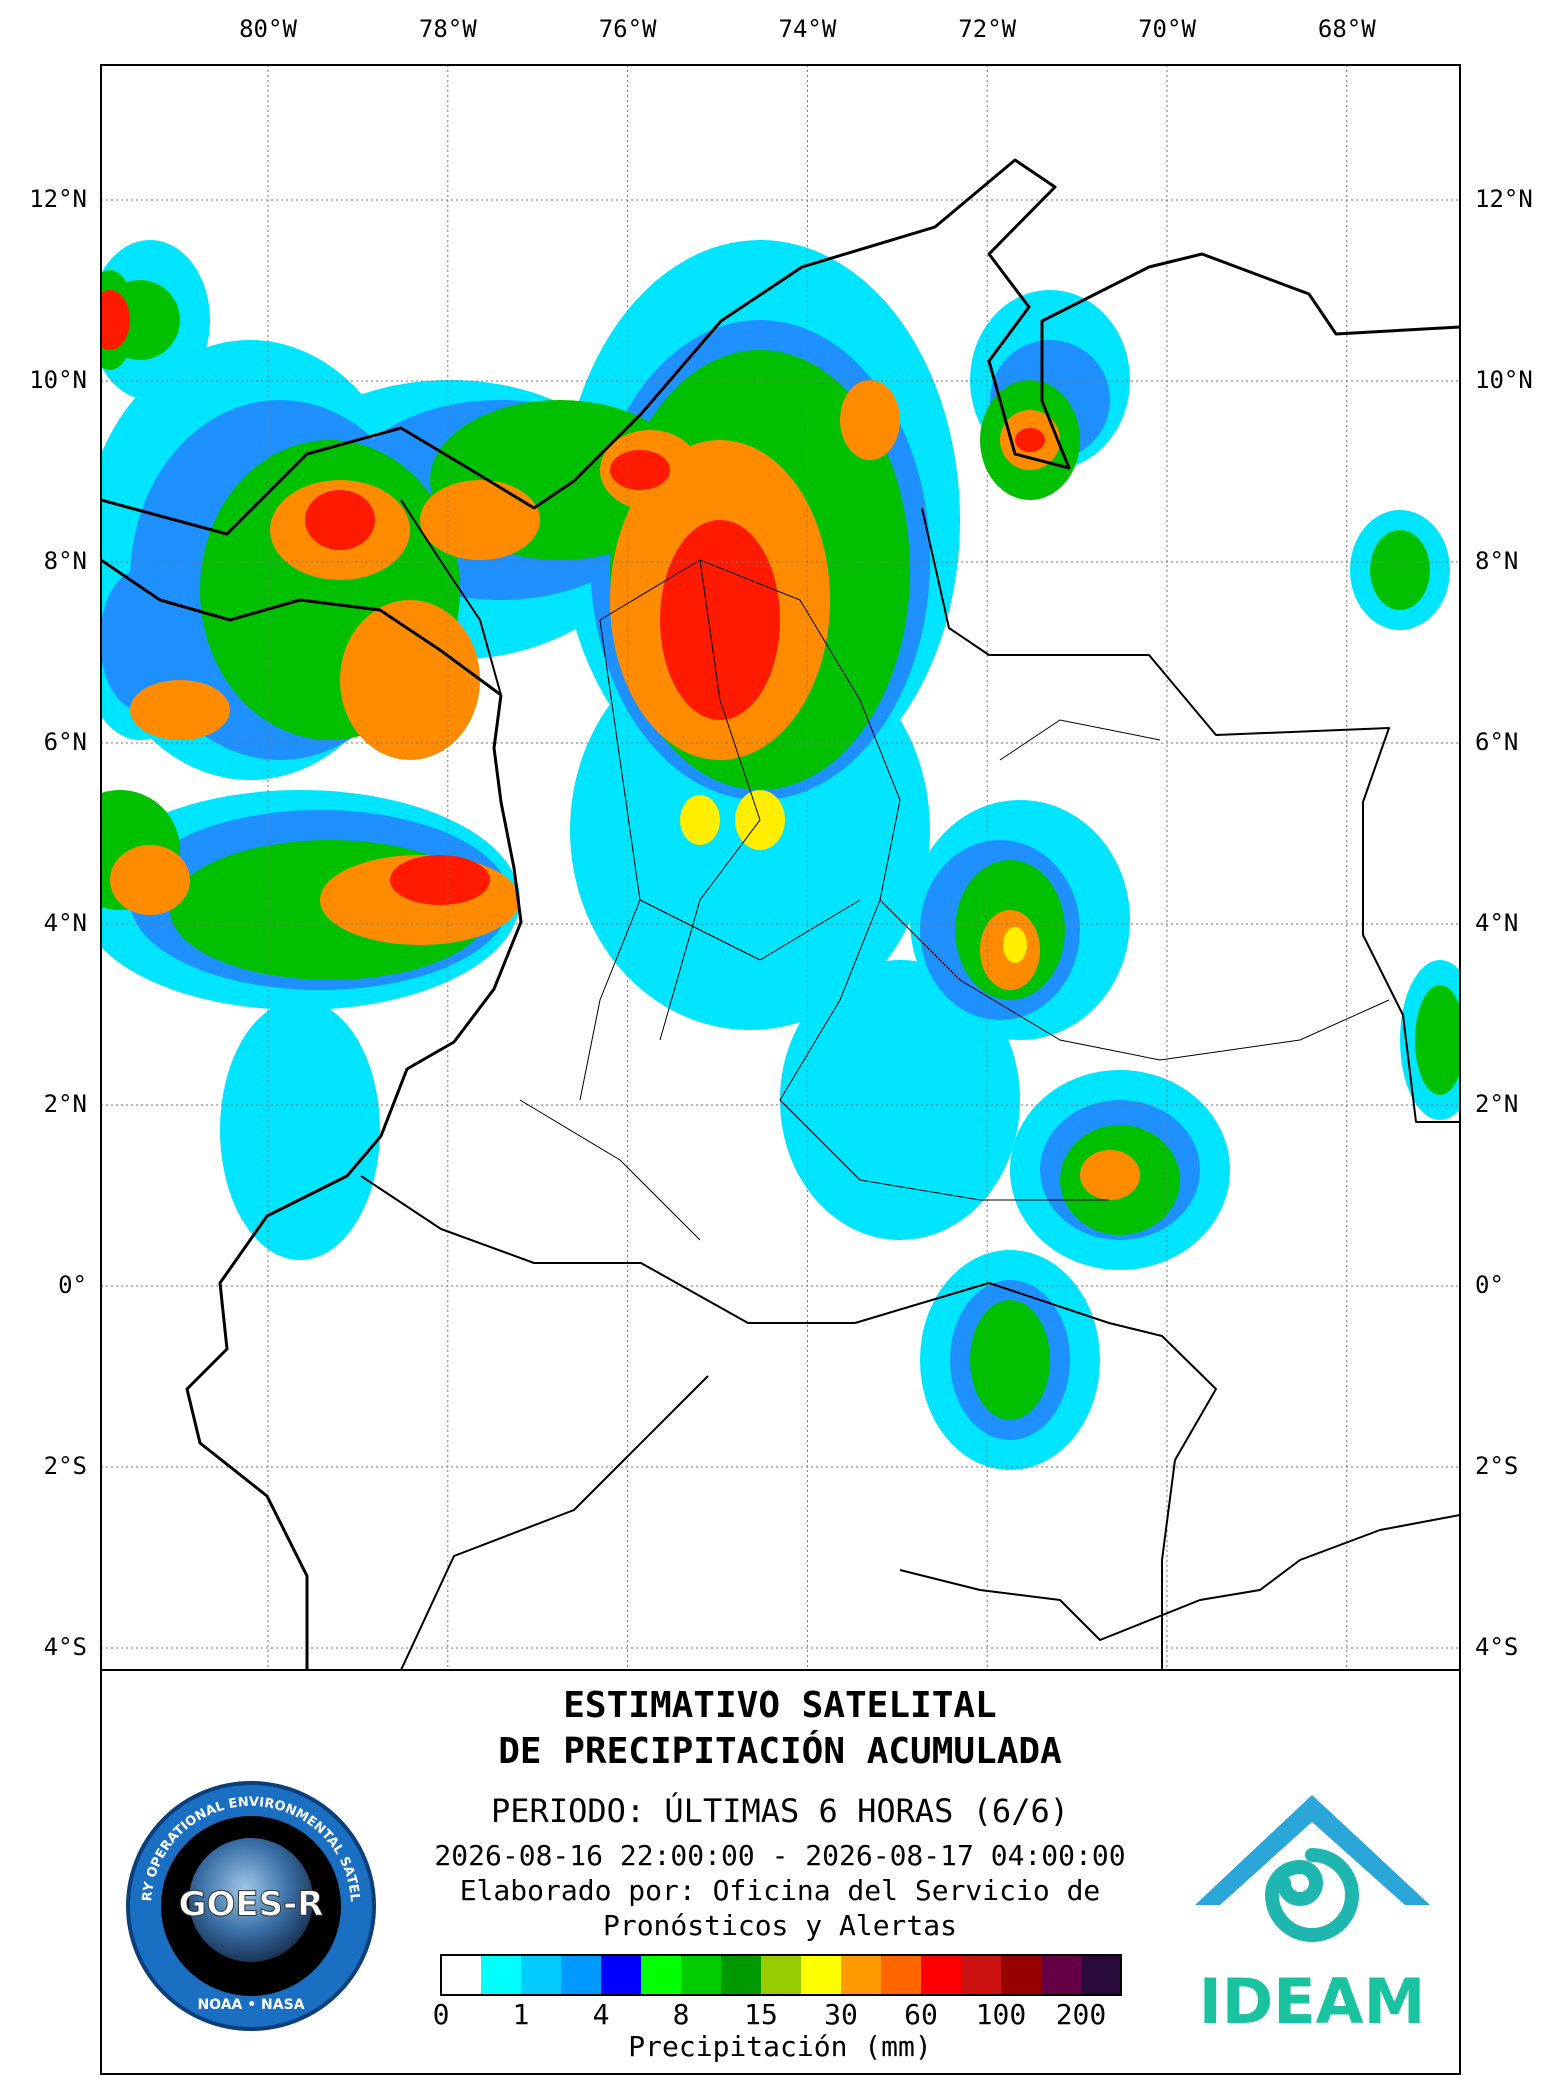  What do you see at coordinates (808, 29) in the screenshot?
I see `lon-label: 74°W` at bounding box center [808, 29].